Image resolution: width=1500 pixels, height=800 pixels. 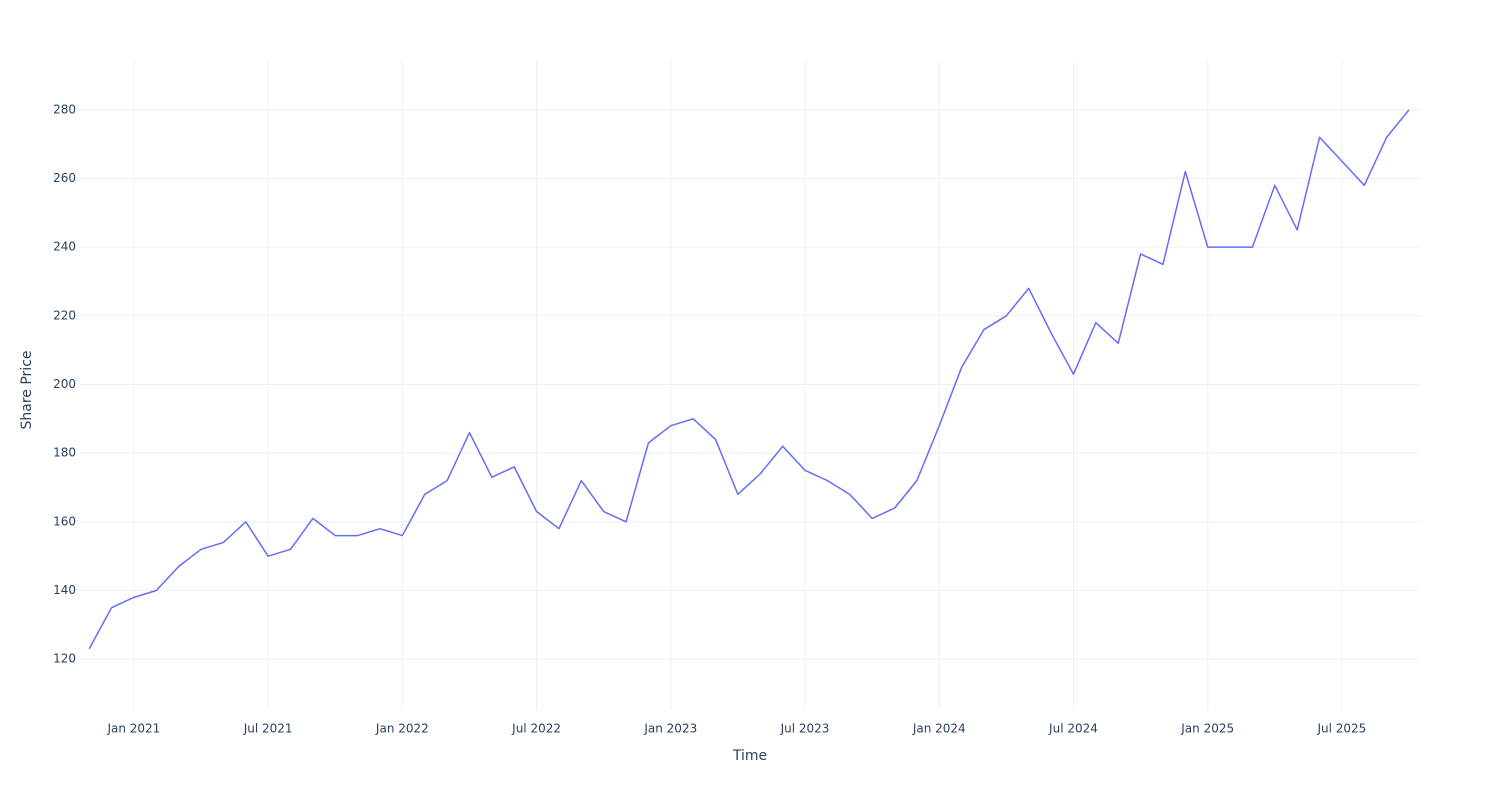 I want to click on x-tick-label: Jan 2022, so click(x=402, y=729).